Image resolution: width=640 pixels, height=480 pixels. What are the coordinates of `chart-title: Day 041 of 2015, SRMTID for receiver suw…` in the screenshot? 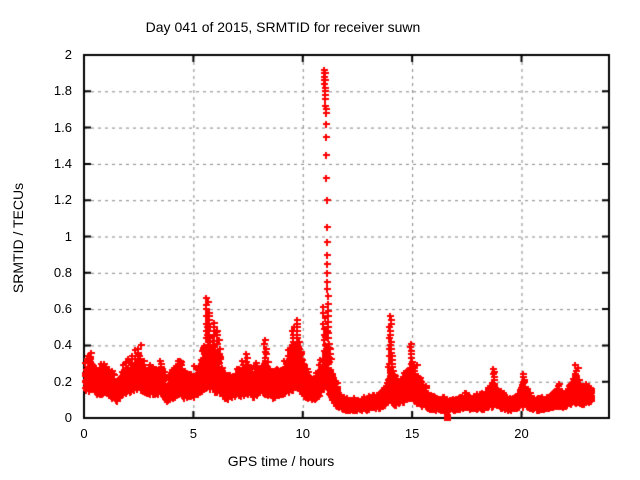 It's located at (283, 27).